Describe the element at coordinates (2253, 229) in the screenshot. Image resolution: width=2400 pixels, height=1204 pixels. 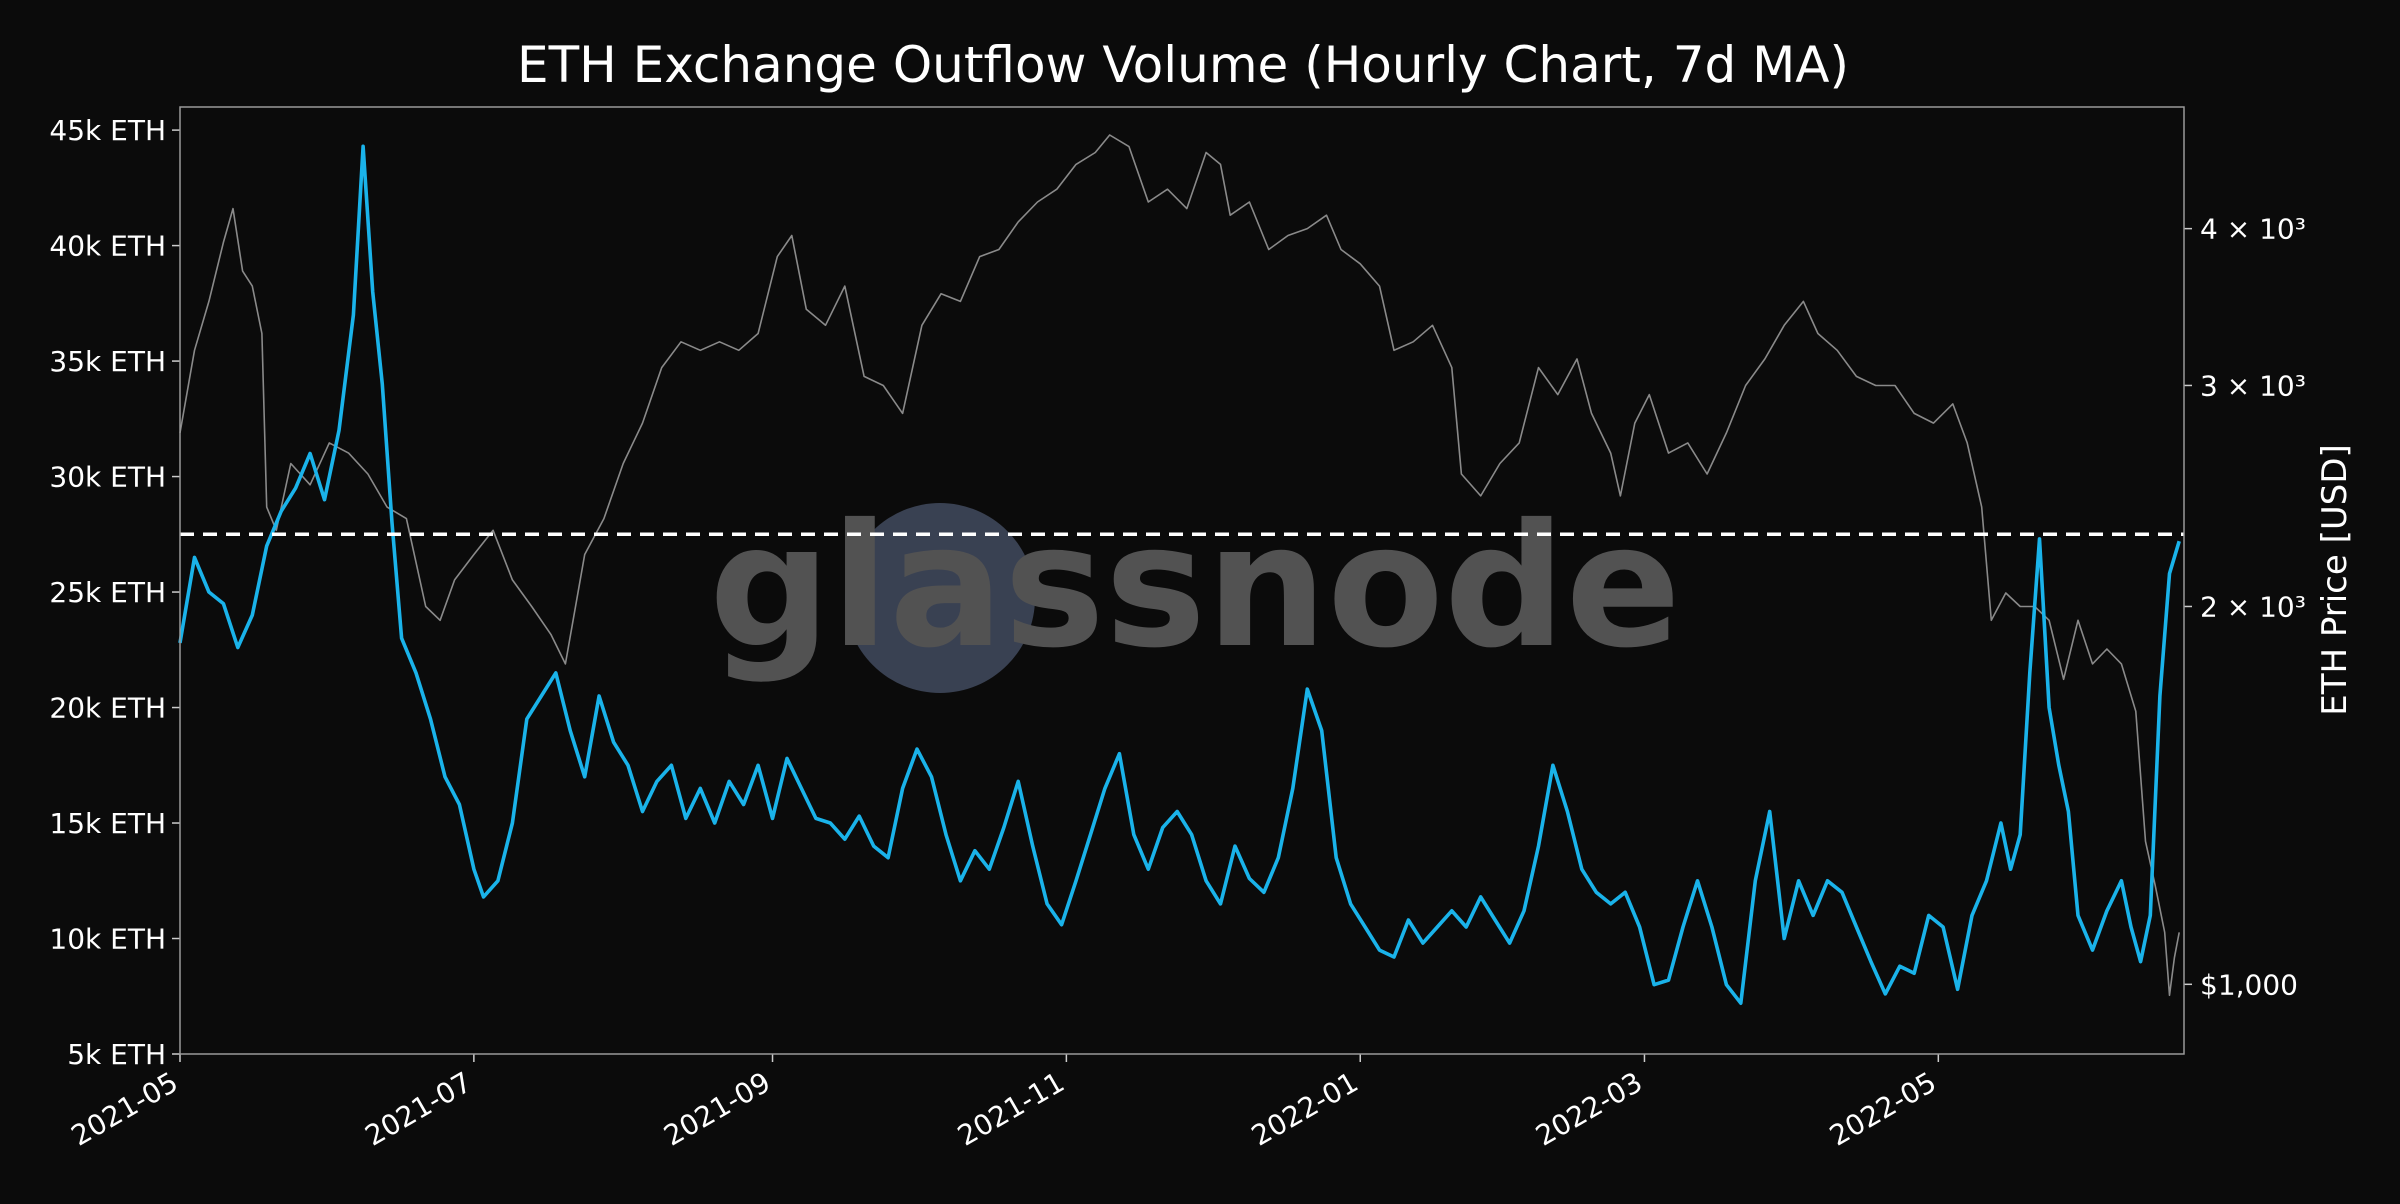
I see `right-tick-label: 4 × 10³` at that location.